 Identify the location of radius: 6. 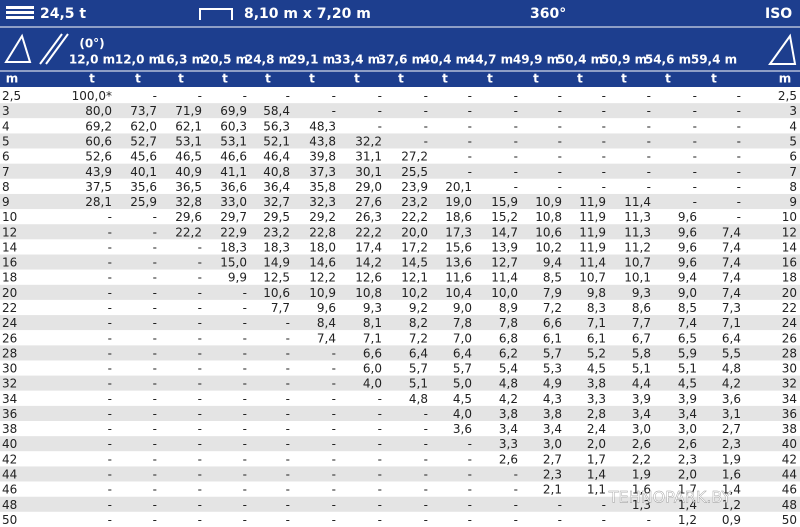
(6, 157).